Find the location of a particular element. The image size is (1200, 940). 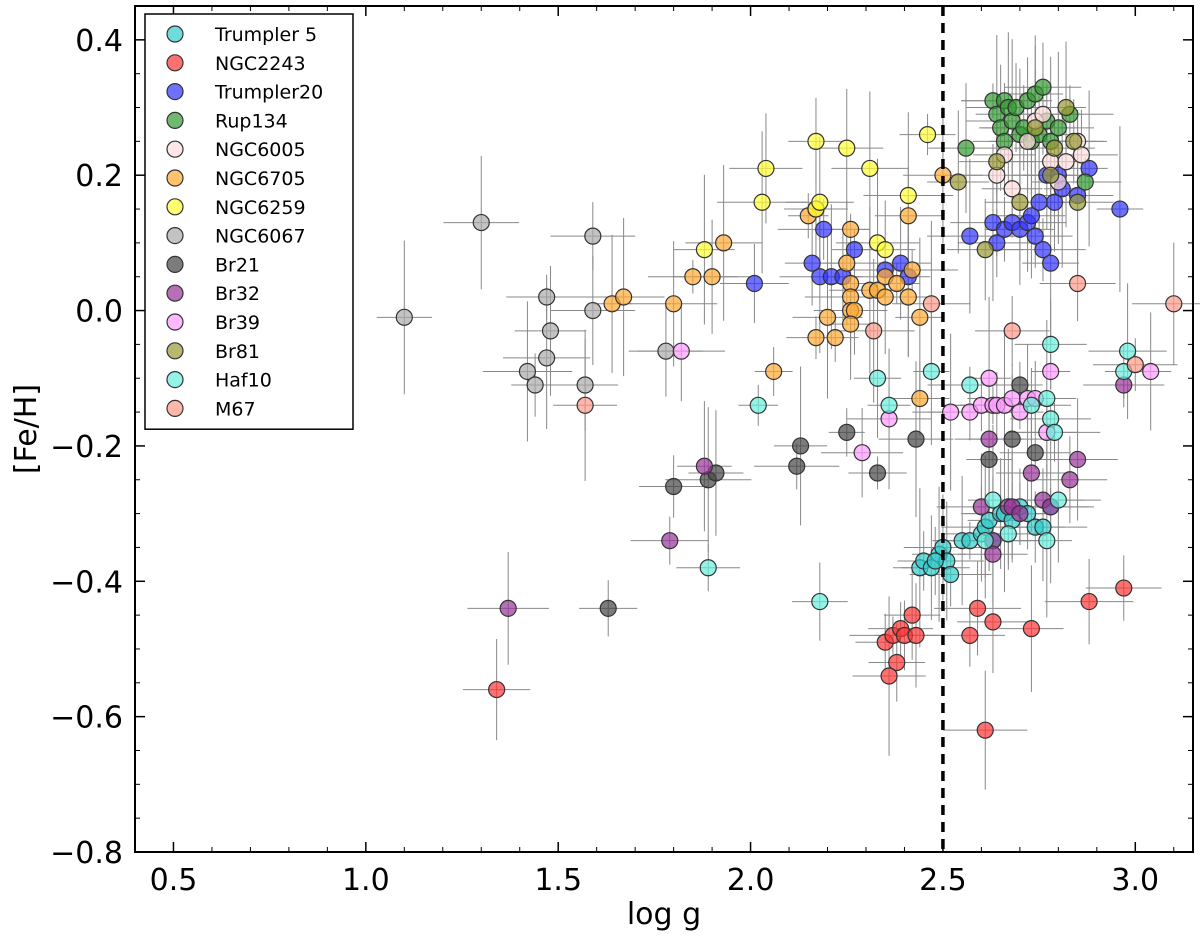

x-tick-label: 1.0 is located at coordinates (366, 880).